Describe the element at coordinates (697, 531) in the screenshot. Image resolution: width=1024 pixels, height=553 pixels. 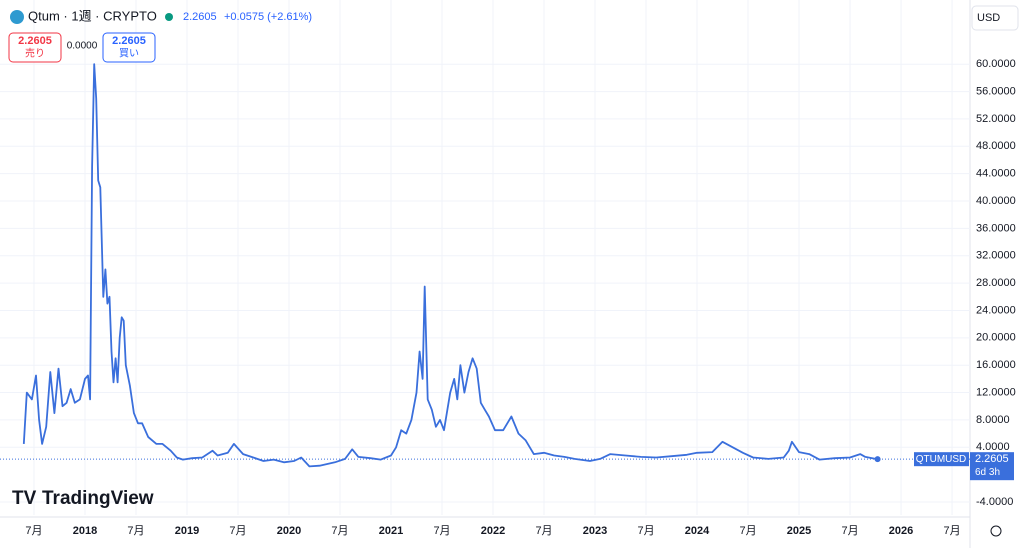
I see `x-tick-label: 2024` at that location.